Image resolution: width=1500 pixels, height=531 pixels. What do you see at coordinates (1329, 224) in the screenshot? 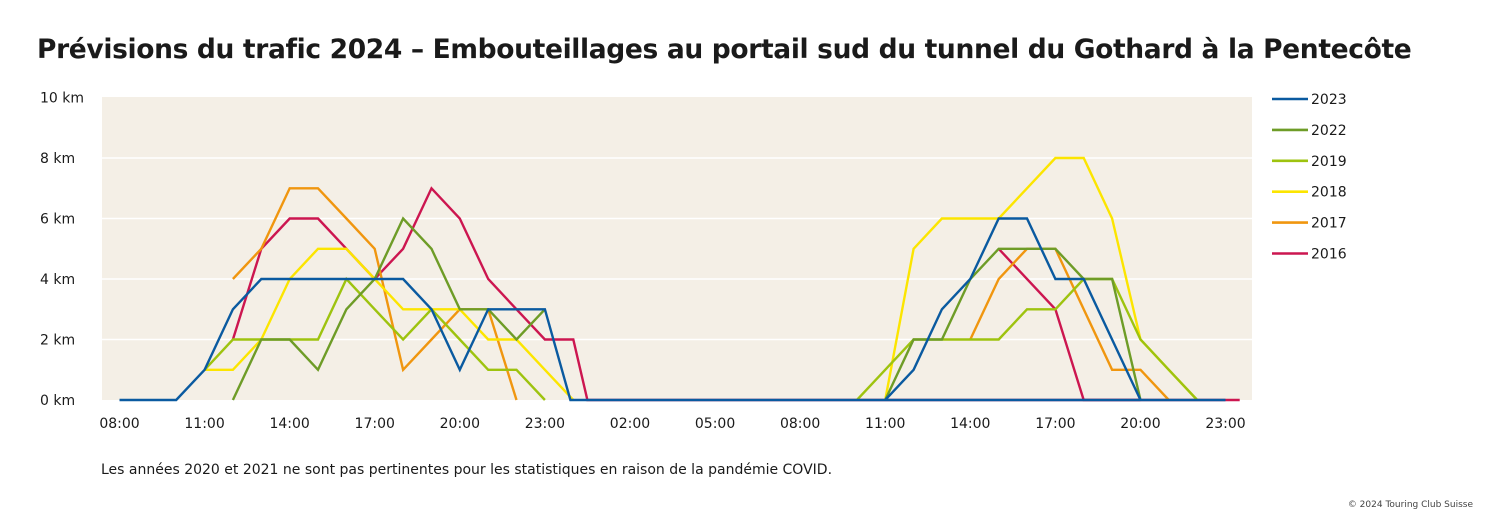
I see `legend-label-2017: 2017` at bounding box center [1329, 224].